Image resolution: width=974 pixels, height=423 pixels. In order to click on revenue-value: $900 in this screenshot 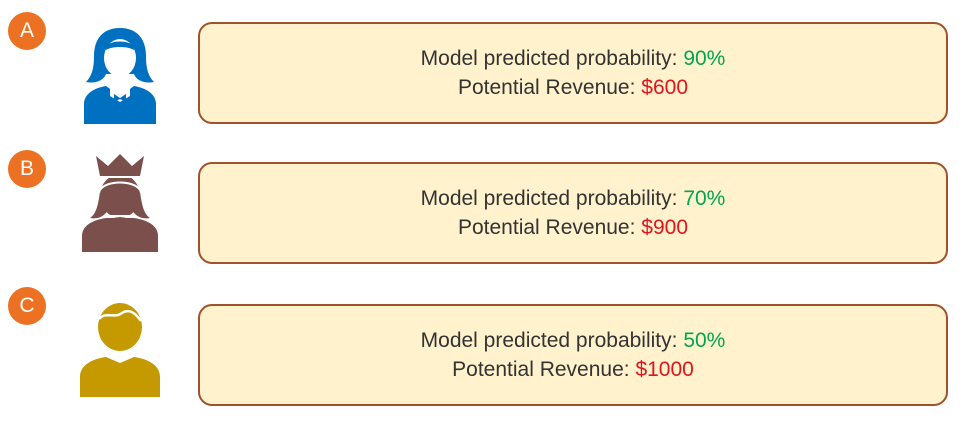, I will do `click(665, 227)`.